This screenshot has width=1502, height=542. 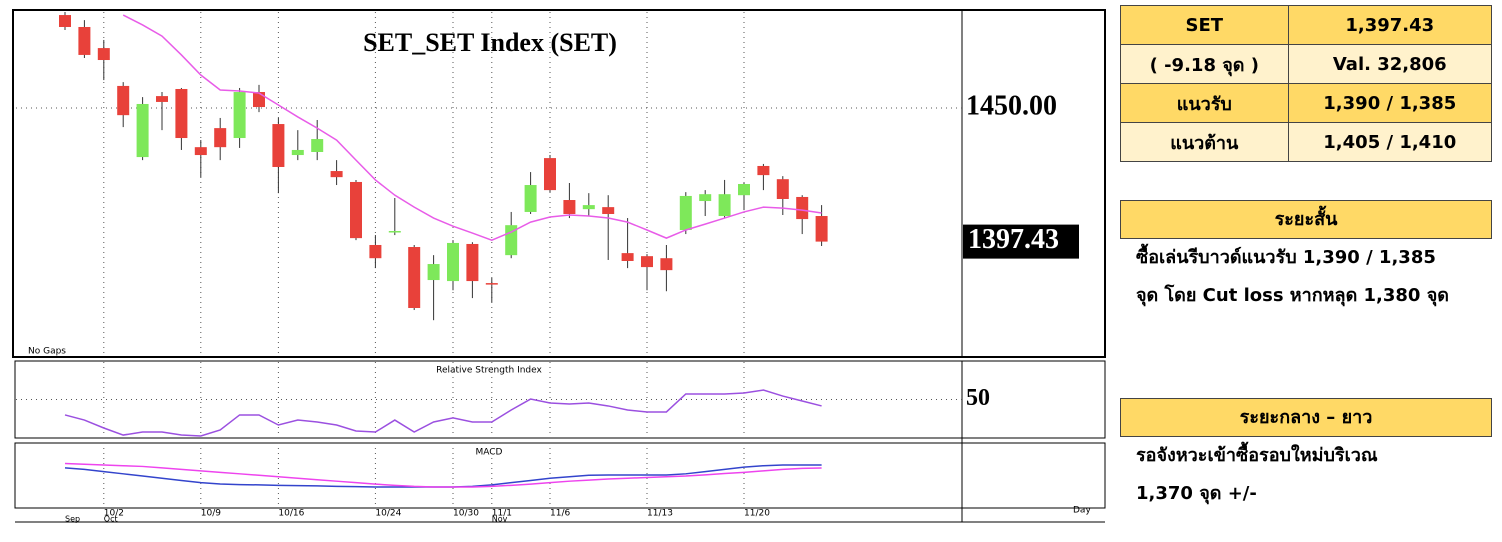 I want to click on x-tick-label: 10/9, so click(x=211, y=514).